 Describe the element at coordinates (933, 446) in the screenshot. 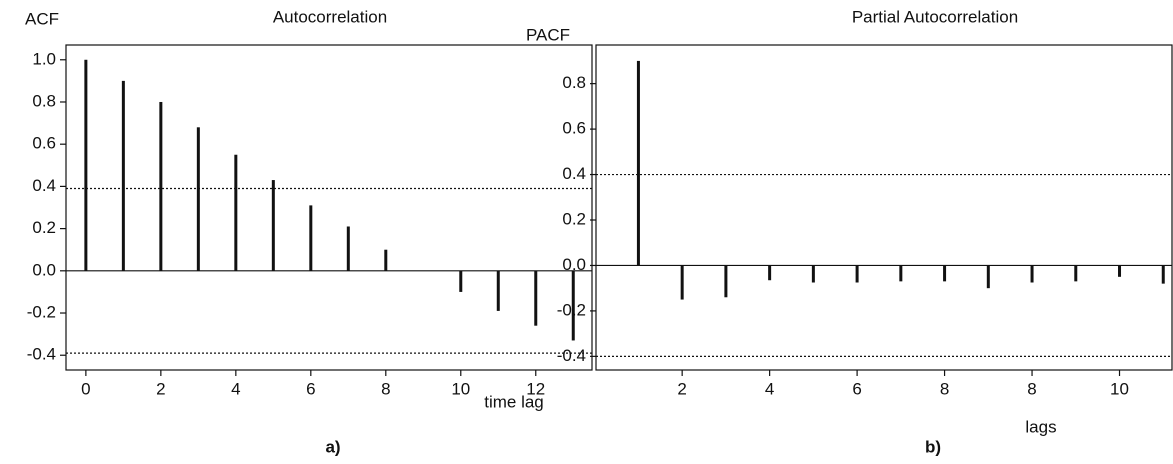

I see `caption: b)` at that location.